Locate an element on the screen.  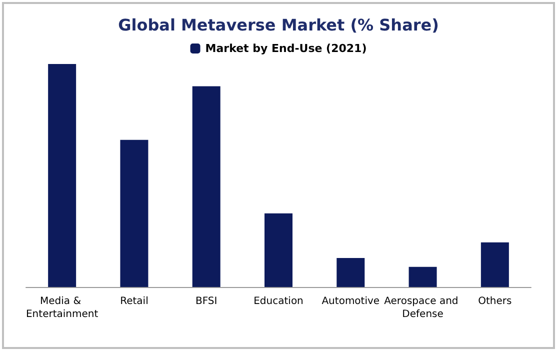
x-tick-label: Automotive is located at coordinates (351, 301).